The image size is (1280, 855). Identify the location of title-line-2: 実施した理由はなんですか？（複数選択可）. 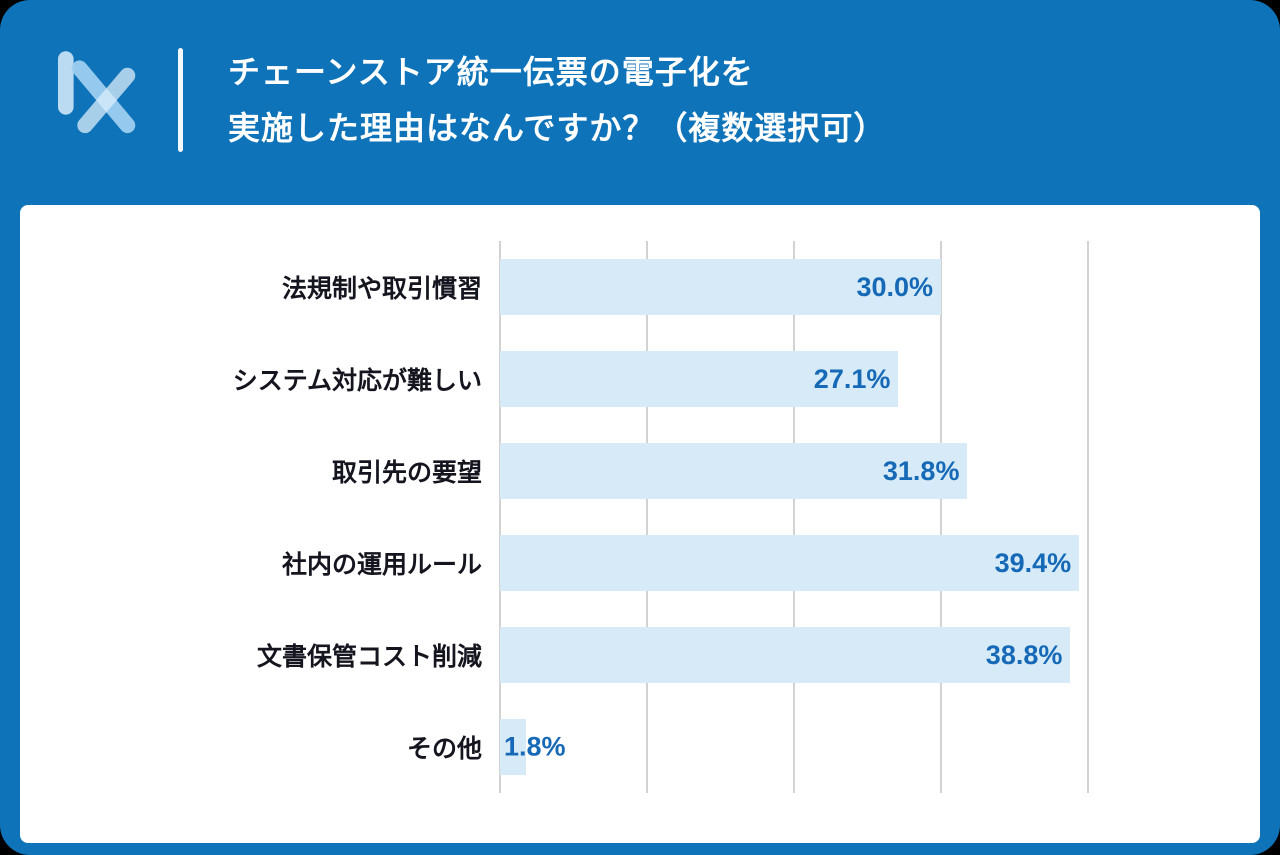
(557, 128).